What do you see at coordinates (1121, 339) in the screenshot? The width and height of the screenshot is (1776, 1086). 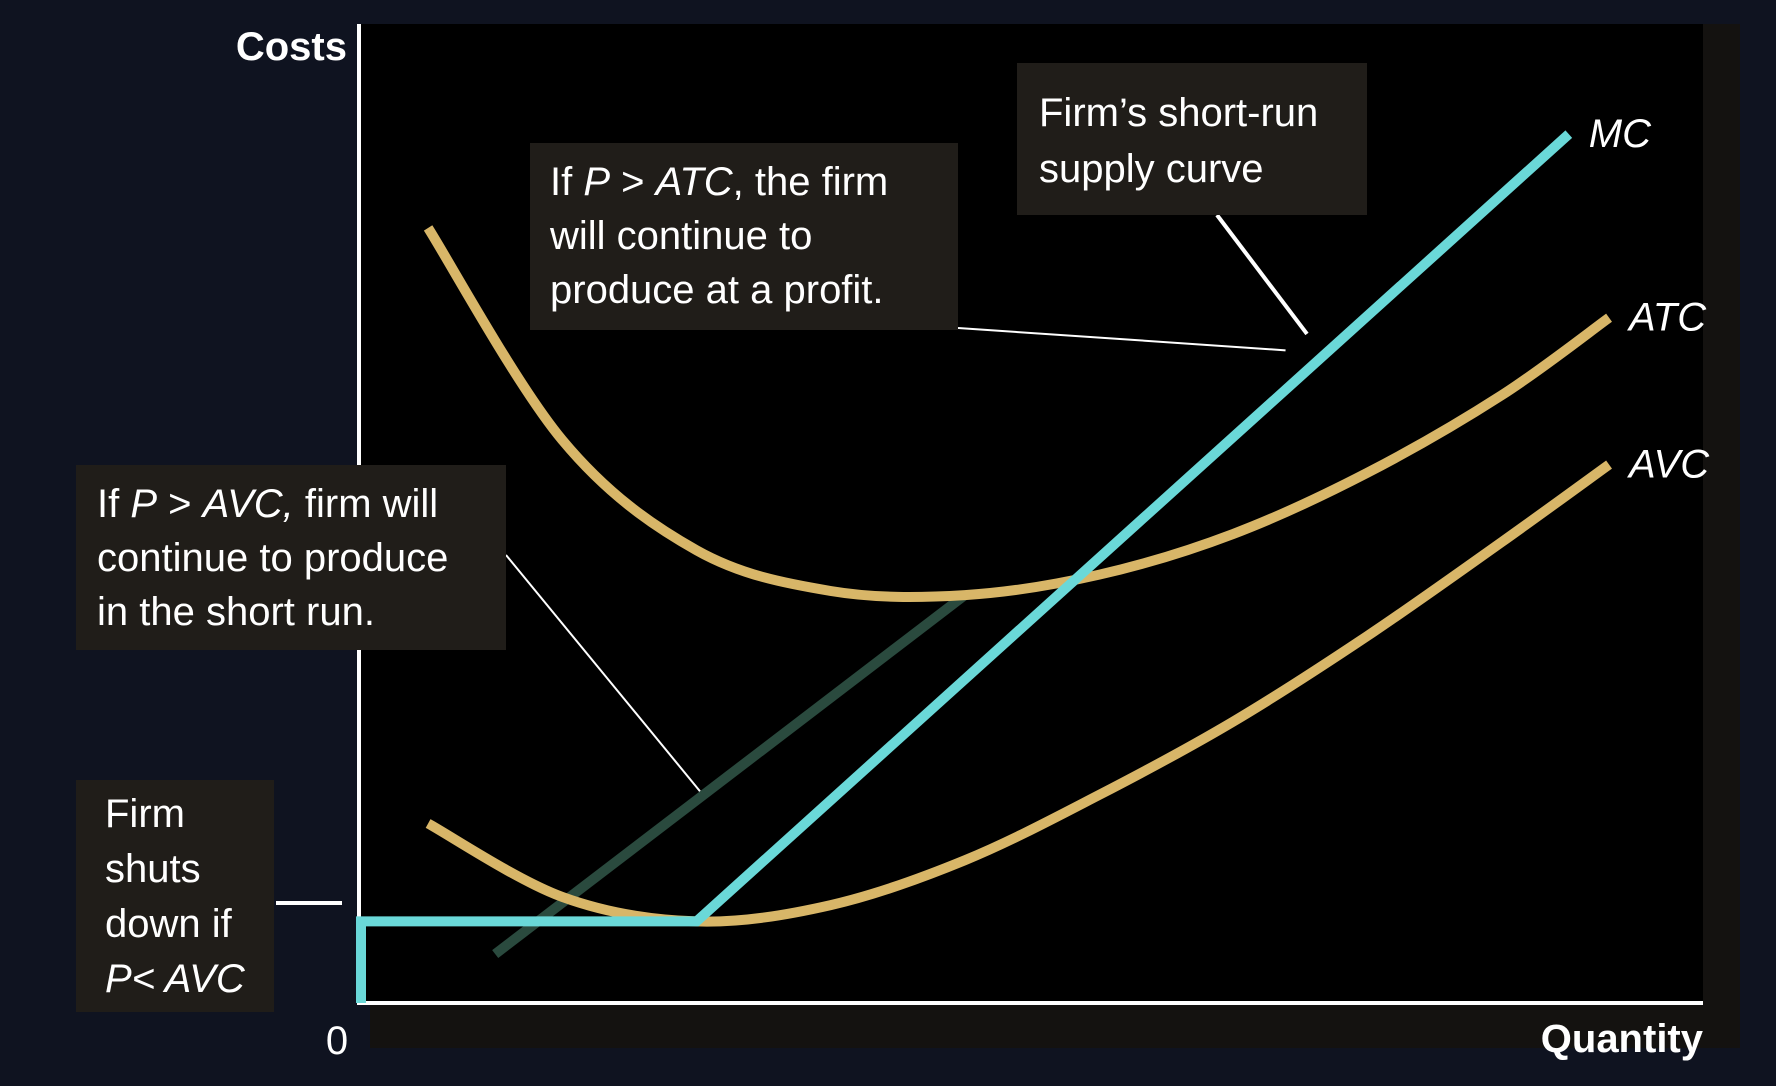 I see `leader-atc` at bounding box center [1121, 339].